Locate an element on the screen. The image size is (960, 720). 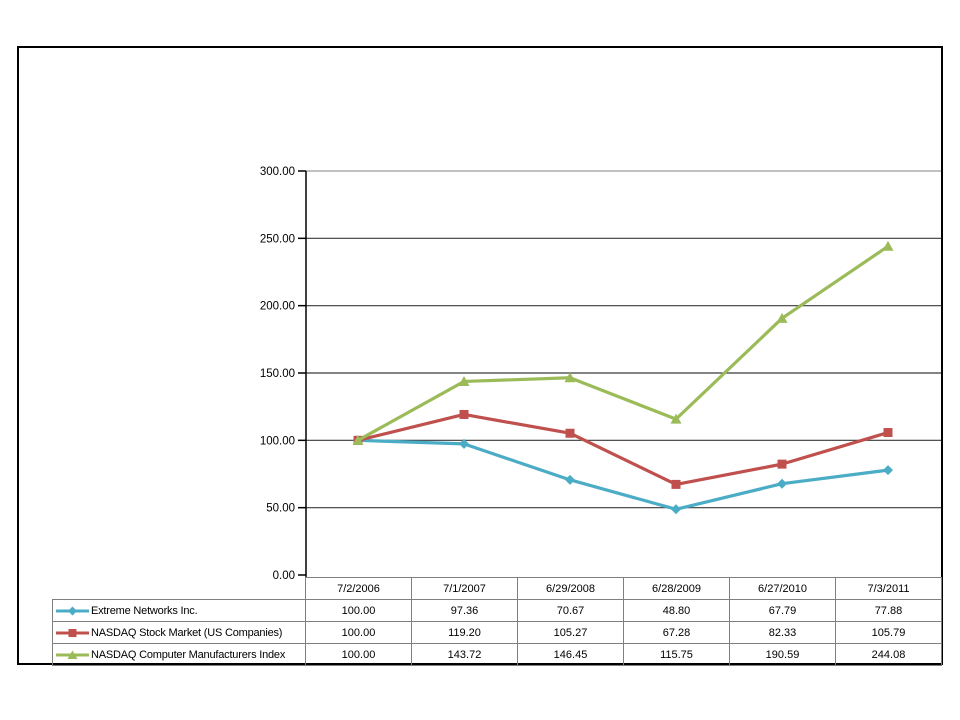
legend-cell: NASDAQ Stock Market (US Companies) is located at coordinates (179, 632).